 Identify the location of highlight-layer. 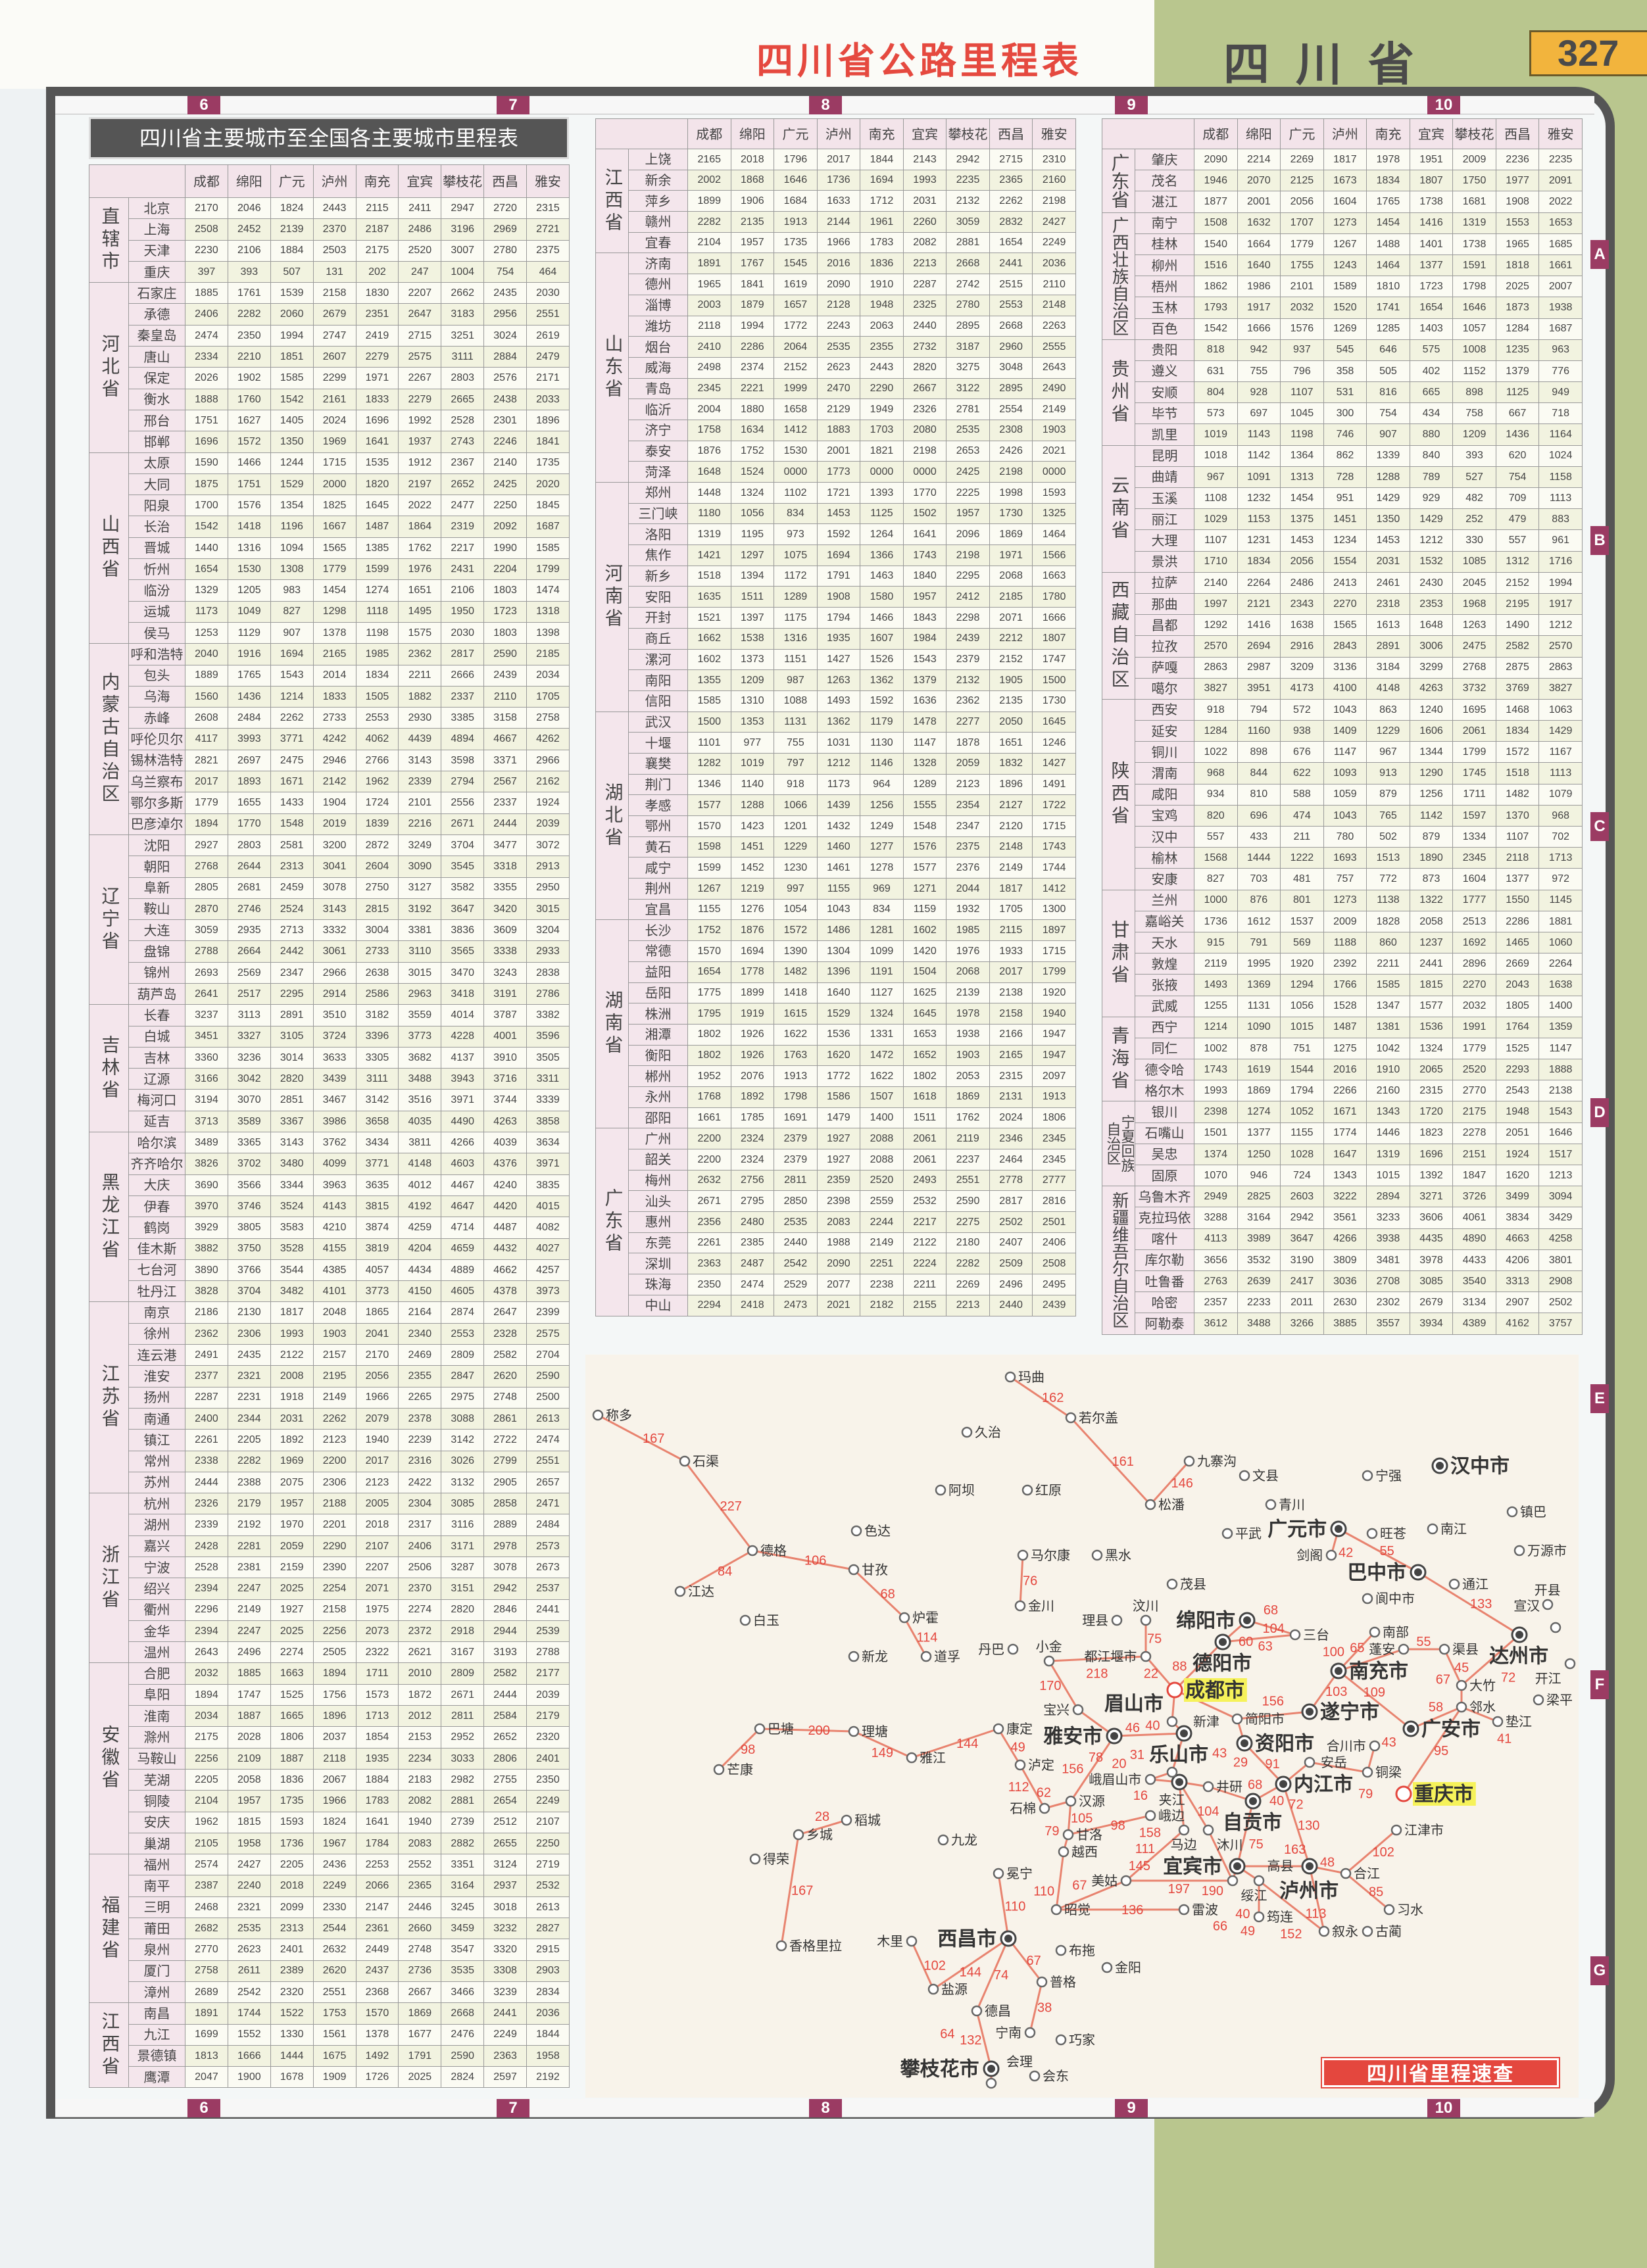
(1330, 1742).